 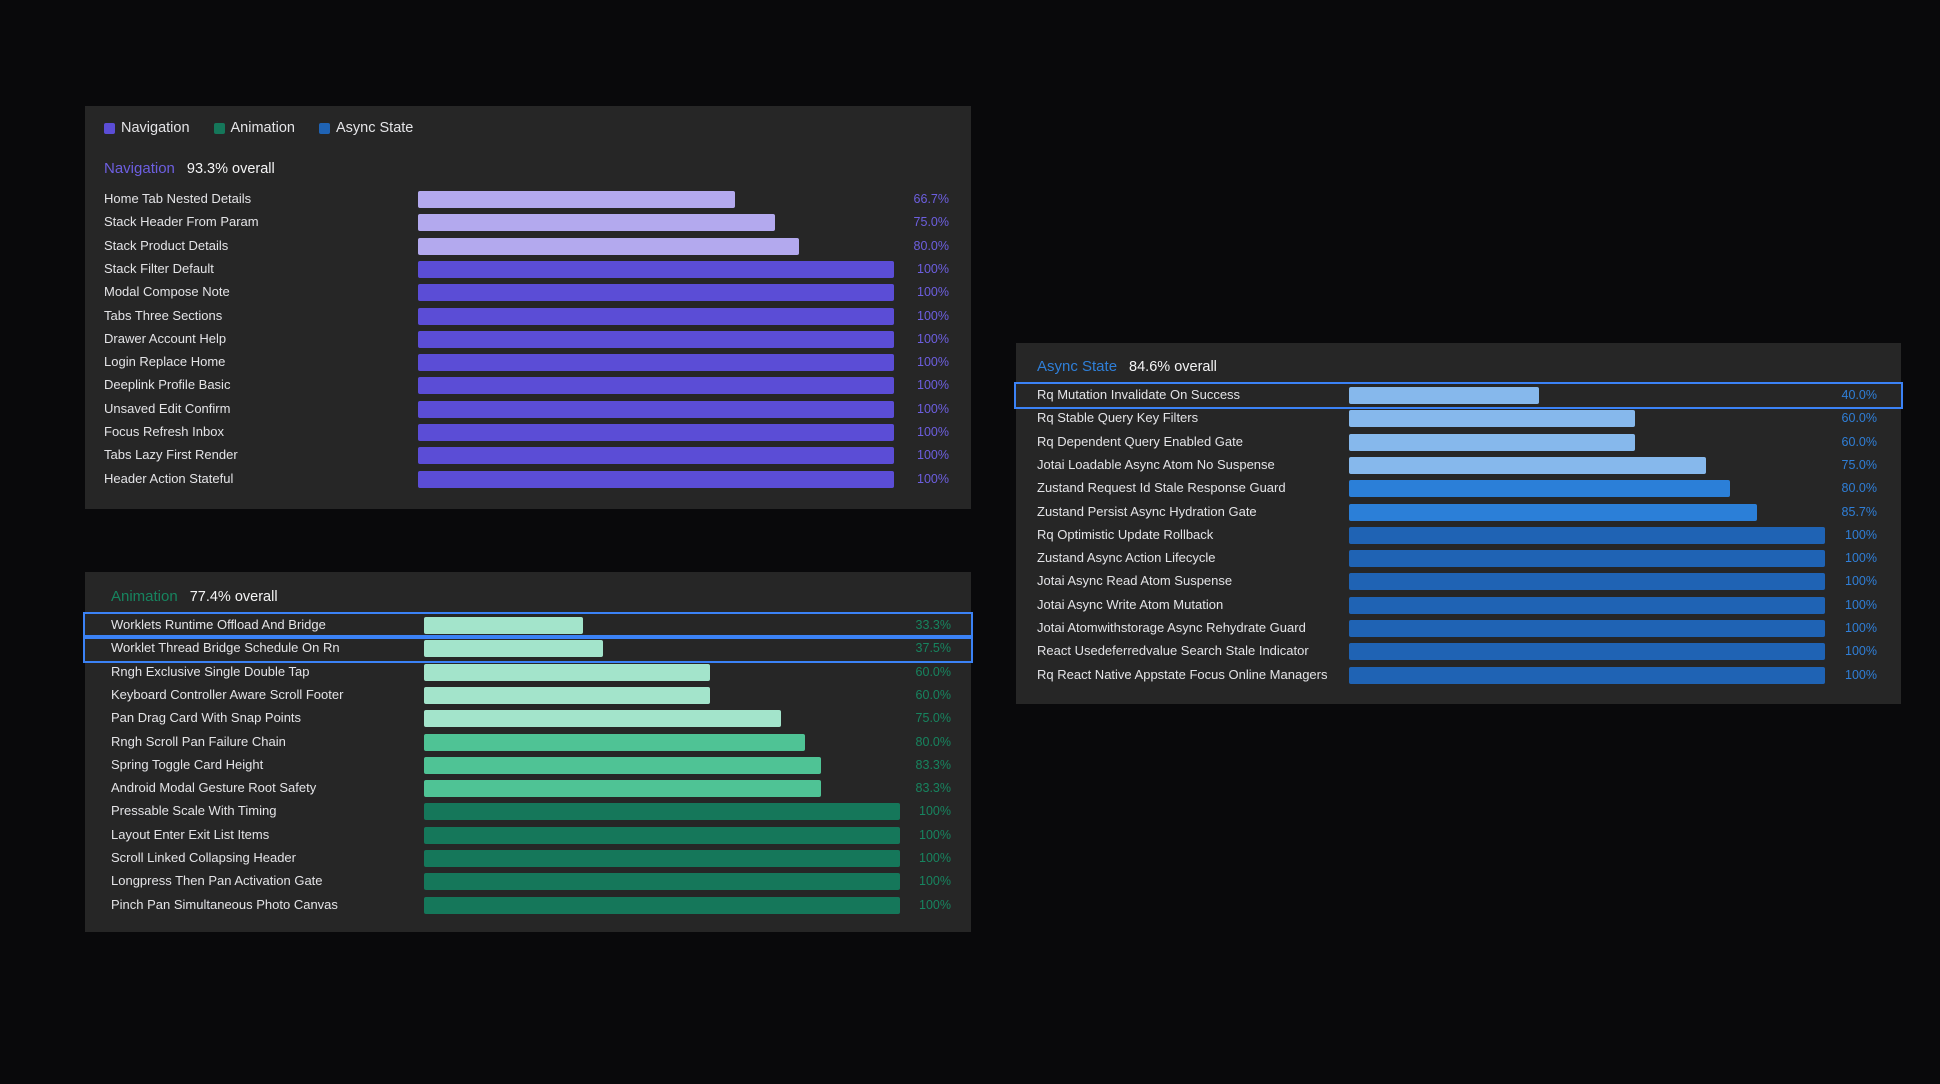 I want to click on bar-row: Focus Refresh Inbox 100%, so click(x=528, y=432).